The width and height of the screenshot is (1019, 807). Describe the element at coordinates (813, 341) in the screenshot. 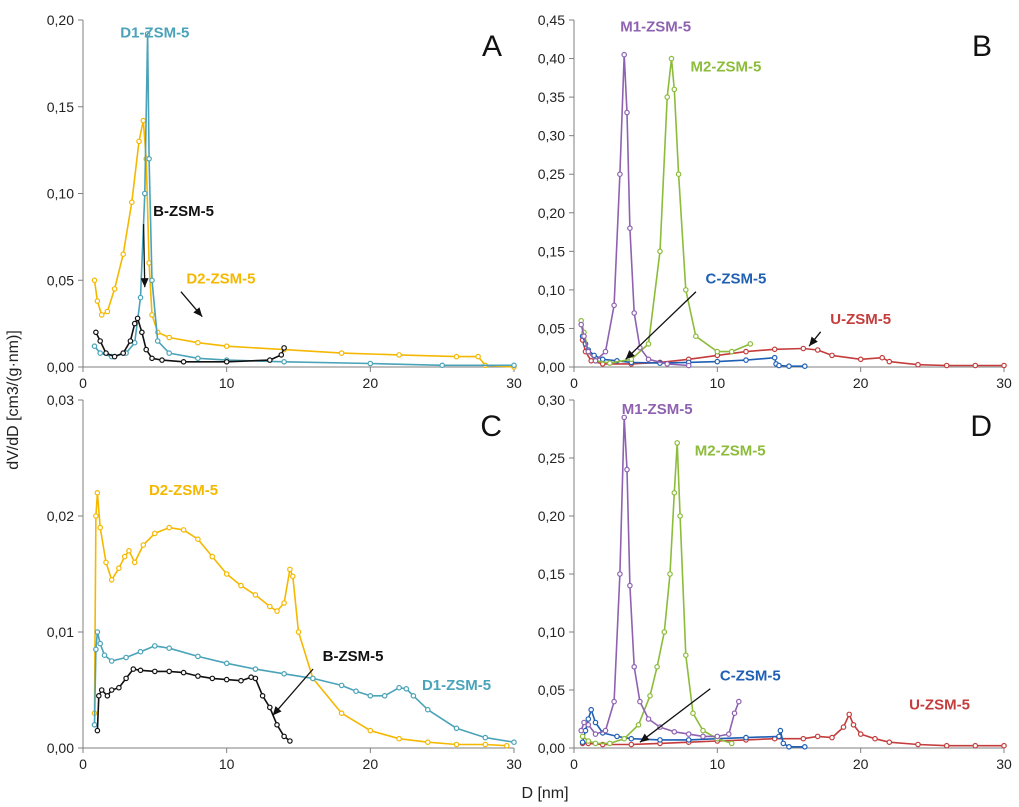

I see `panel-b-label-u-zsm-5-arrow-head` at that location.